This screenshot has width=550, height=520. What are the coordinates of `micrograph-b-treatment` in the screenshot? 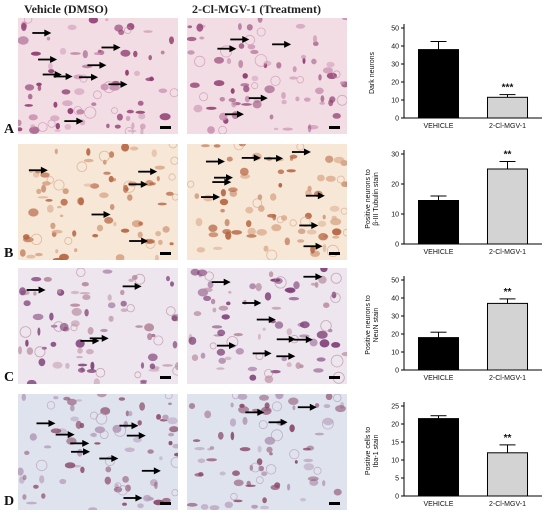 It's located at (267, 202).